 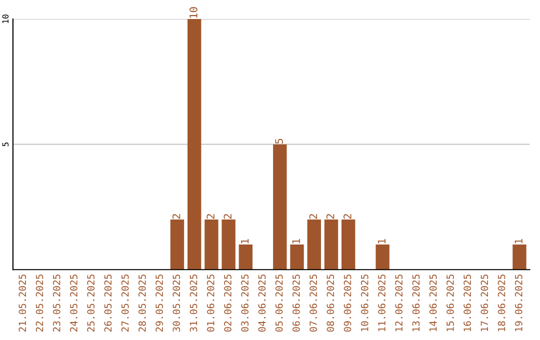 What do you see at coordinates (228, 303) in the screenshot?
I see `x-tick-label: 02.06.2025` at bounding box center [228, 303].